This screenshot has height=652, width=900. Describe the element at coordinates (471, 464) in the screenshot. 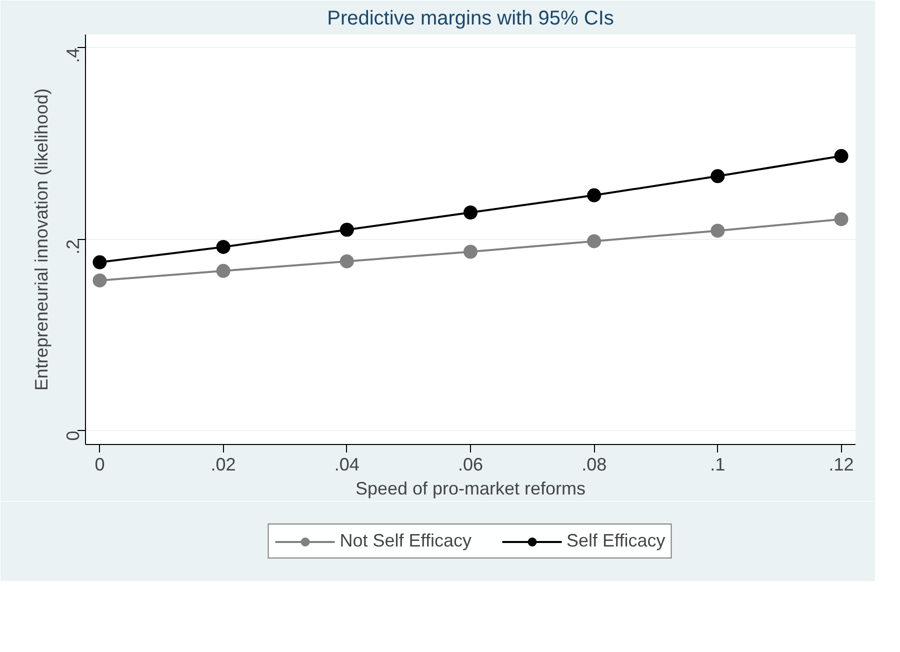

I see `x-tick-label: .06` at that location.